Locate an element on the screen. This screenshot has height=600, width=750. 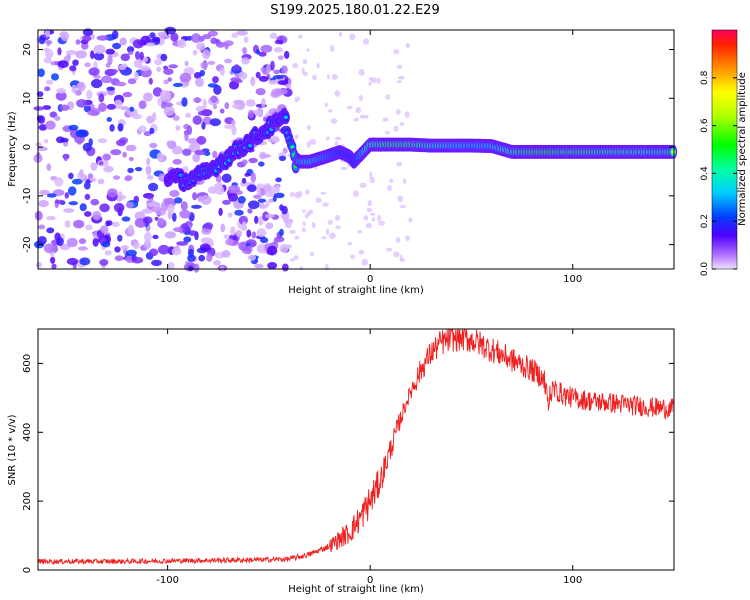
snr-x-tick-label: 0 is located at coordinates (370, 580).